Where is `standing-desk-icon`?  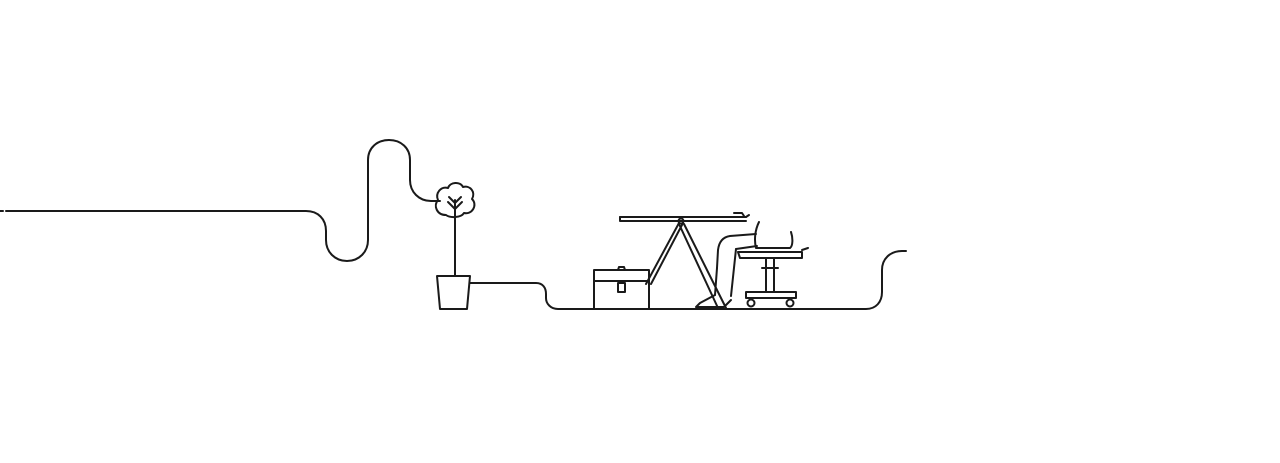 standing-desk-icon is located at coordinates (684, 261).